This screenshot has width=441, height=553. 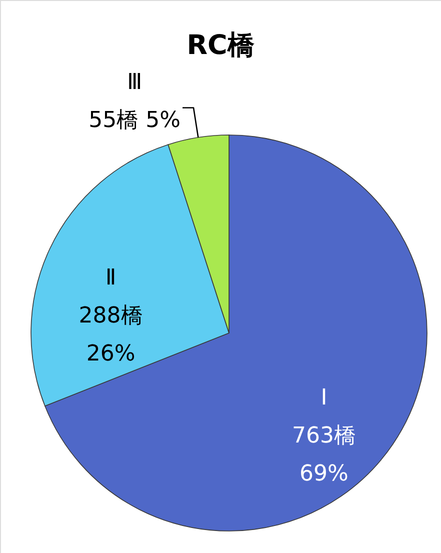 What do you see at coordinates (134, 82) in the screenshot?
I see `slice-label: Ⅲ` at bounding box center [134, 82].